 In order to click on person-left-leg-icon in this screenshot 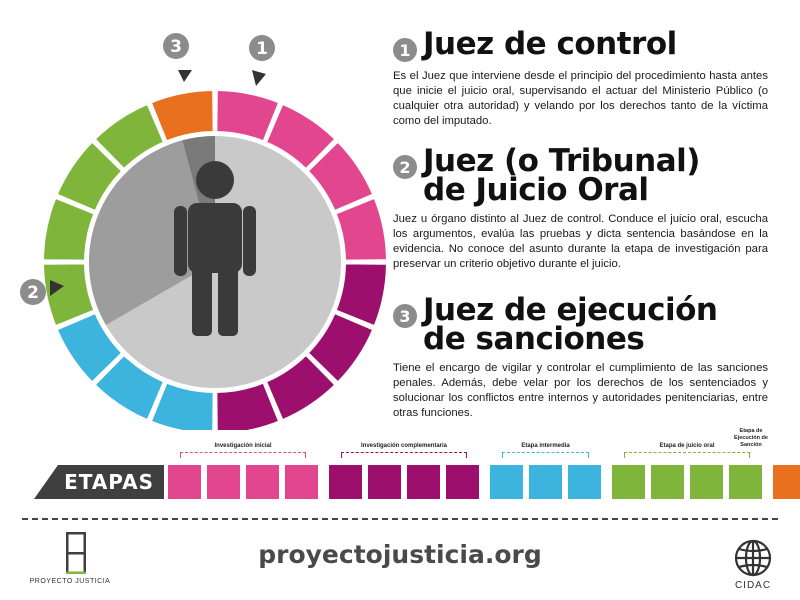, I will do `click(202, 299)`.